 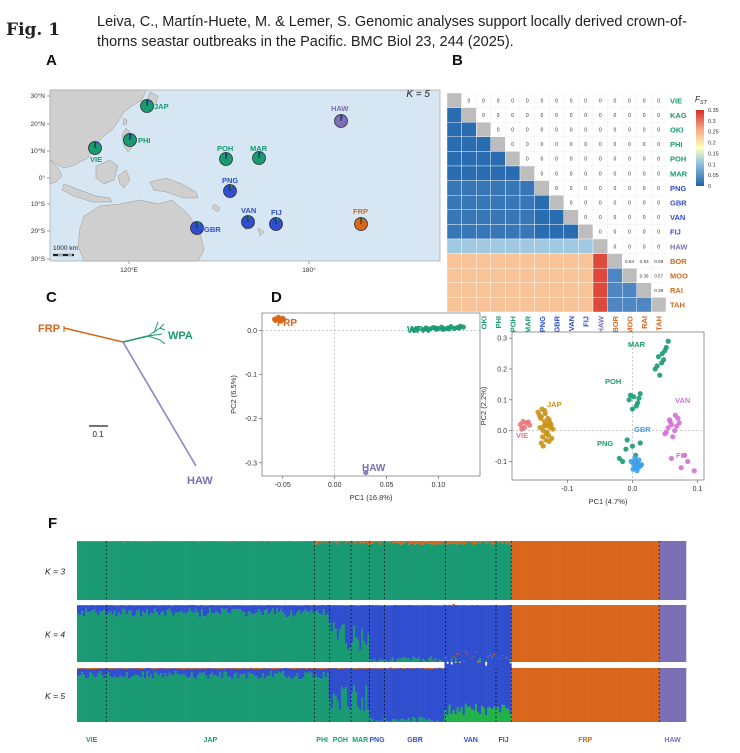 I want to click on pca-ytick-label: 0.0, so click(x=252, y=331).